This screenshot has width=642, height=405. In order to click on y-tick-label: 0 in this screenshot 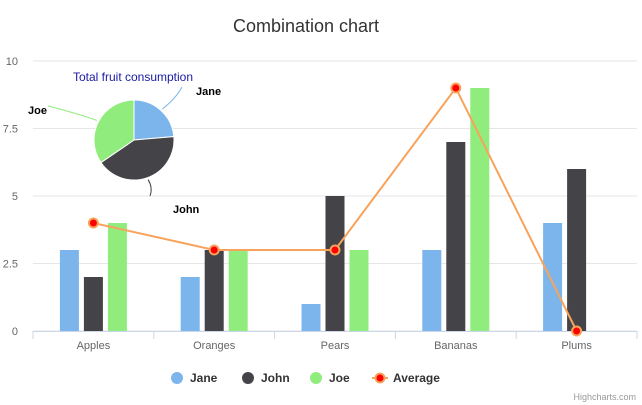, I will do `click(15, 332)`.